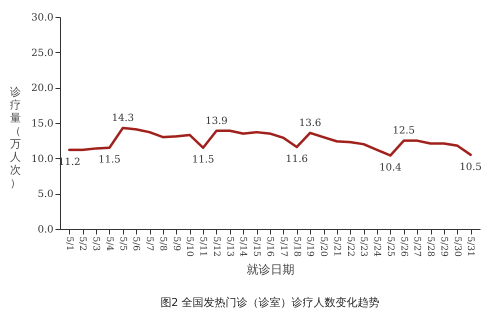  I want to click on y-tick-label: 25.0, so click(42, 53).